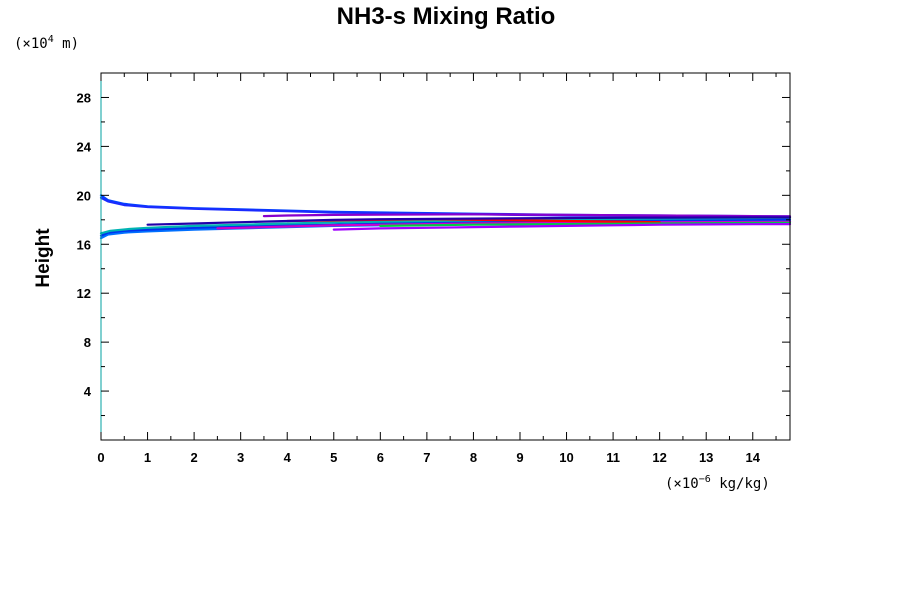 The width and height of the screenshot is (900, 600). Describe the element at coordinates (753, 457) in the screenshot. I see `x-tick-label: 14` at that location.